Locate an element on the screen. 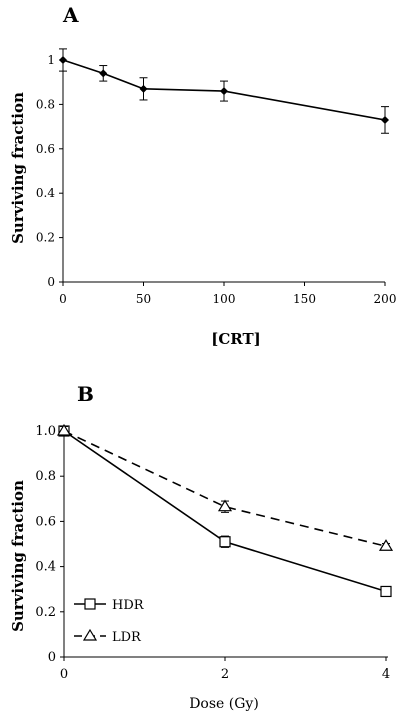 The image size is (409, 715). panel-b-x-ticks: 0 2 4 is located at coordinates (225, 669).